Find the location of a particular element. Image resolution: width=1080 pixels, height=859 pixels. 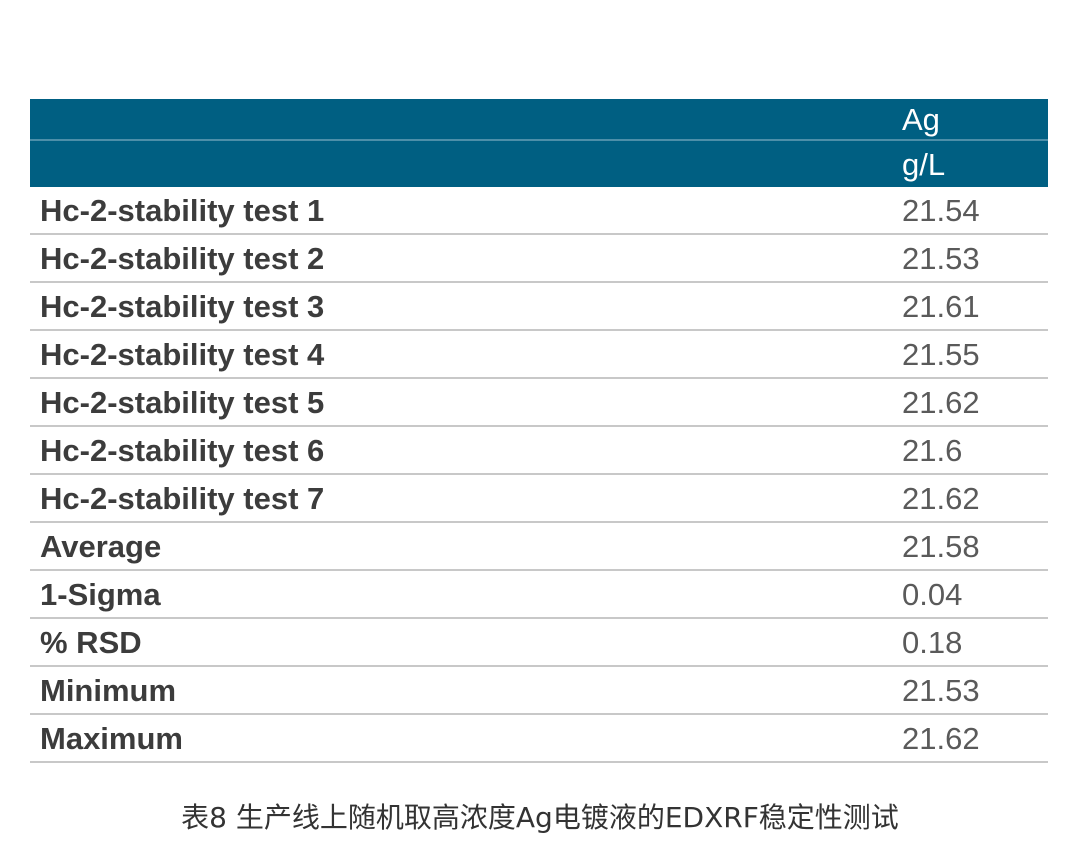

table-row: % RSD 0.18 is located at coordinates (539, 642).